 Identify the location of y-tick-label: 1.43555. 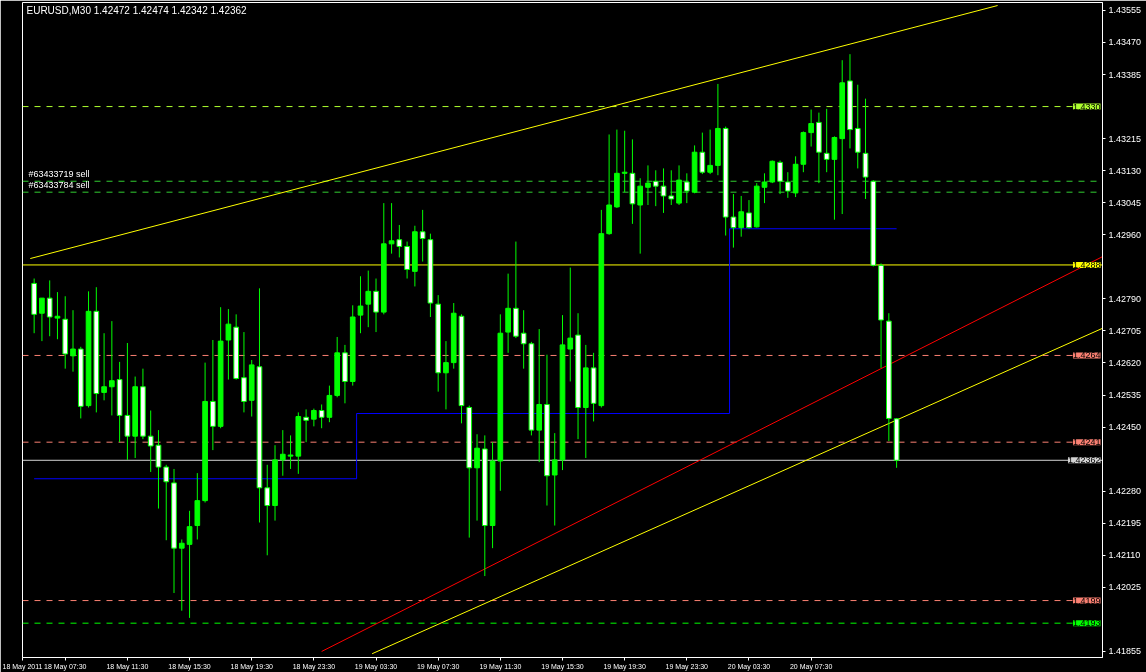
(1125, 10).